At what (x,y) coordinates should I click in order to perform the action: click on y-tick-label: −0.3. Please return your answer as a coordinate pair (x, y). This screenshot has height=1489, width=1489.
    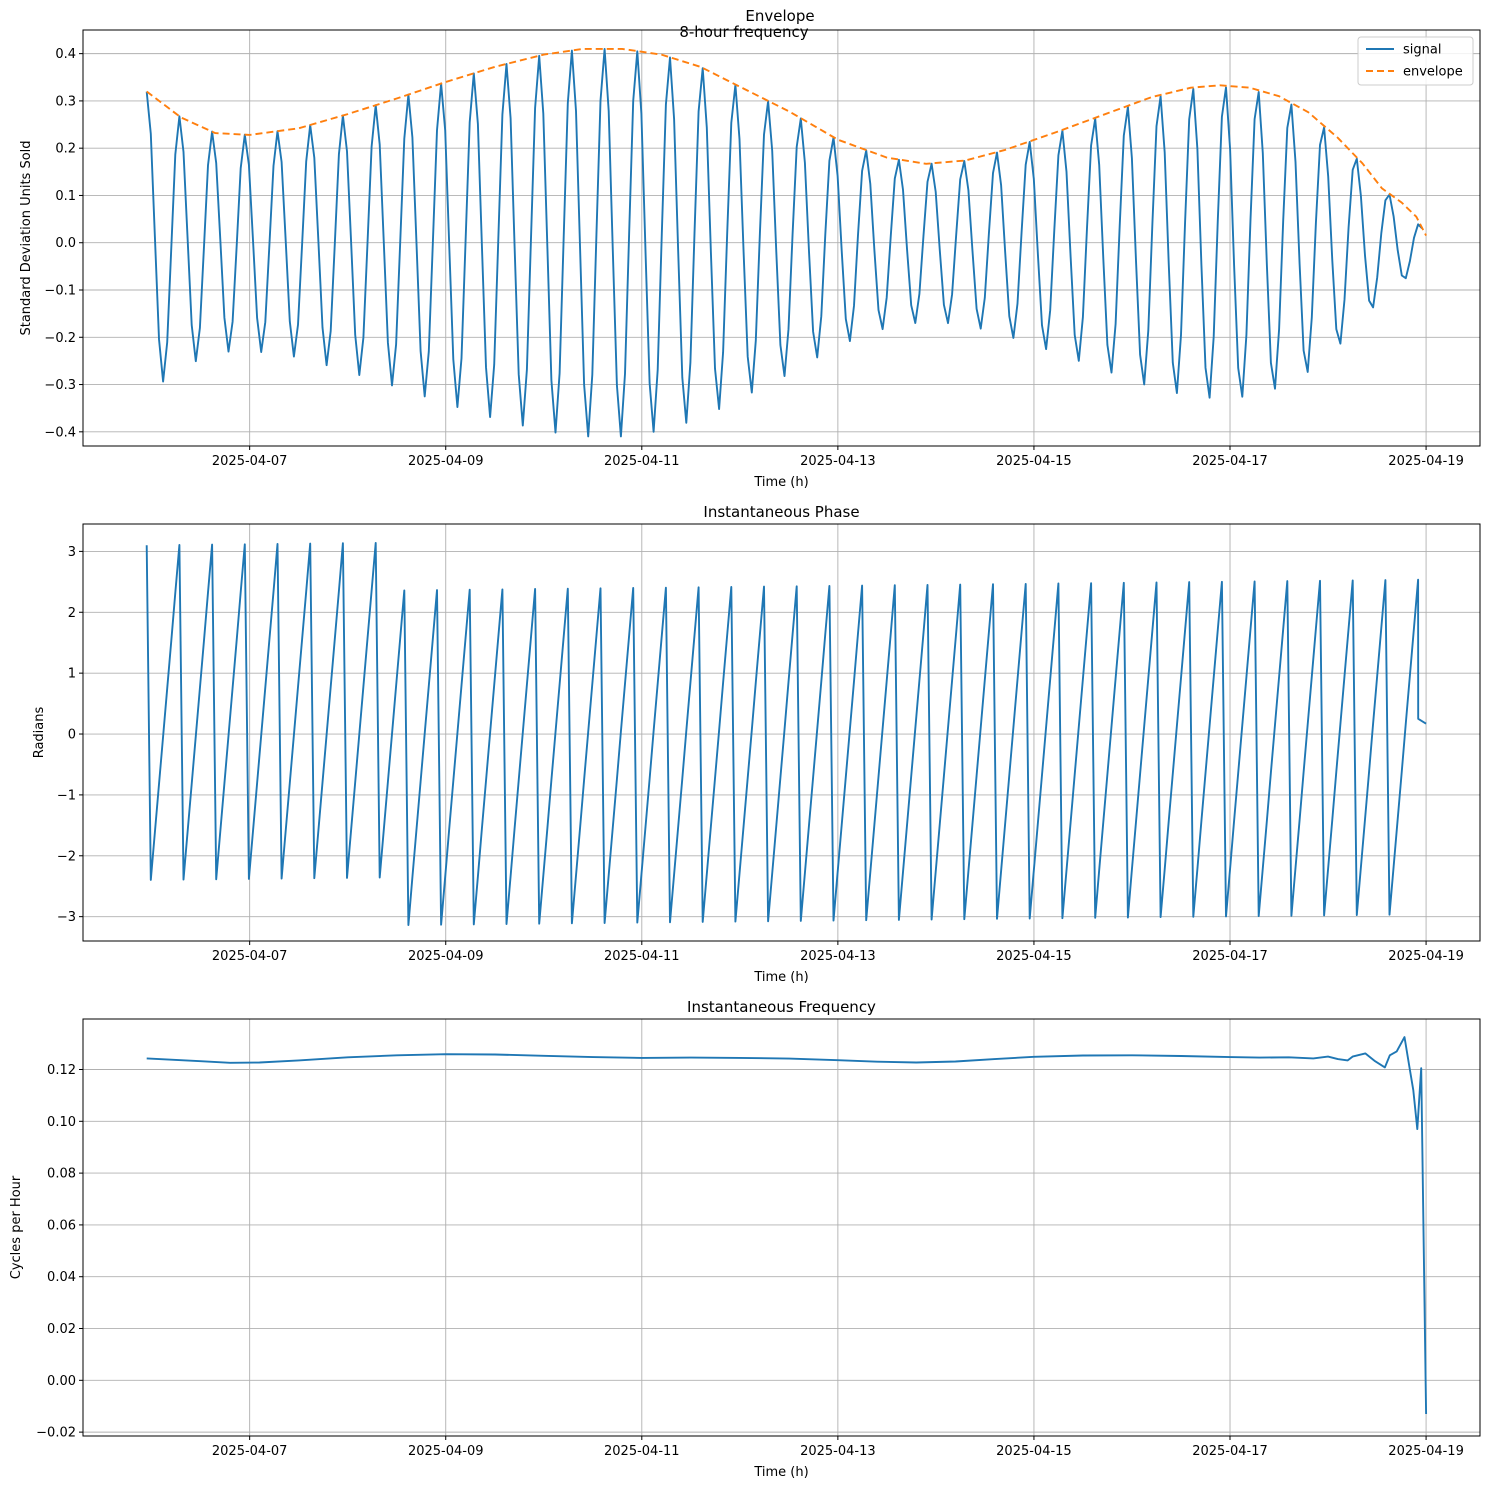
    Looking at the image, I should click on (60, 385).